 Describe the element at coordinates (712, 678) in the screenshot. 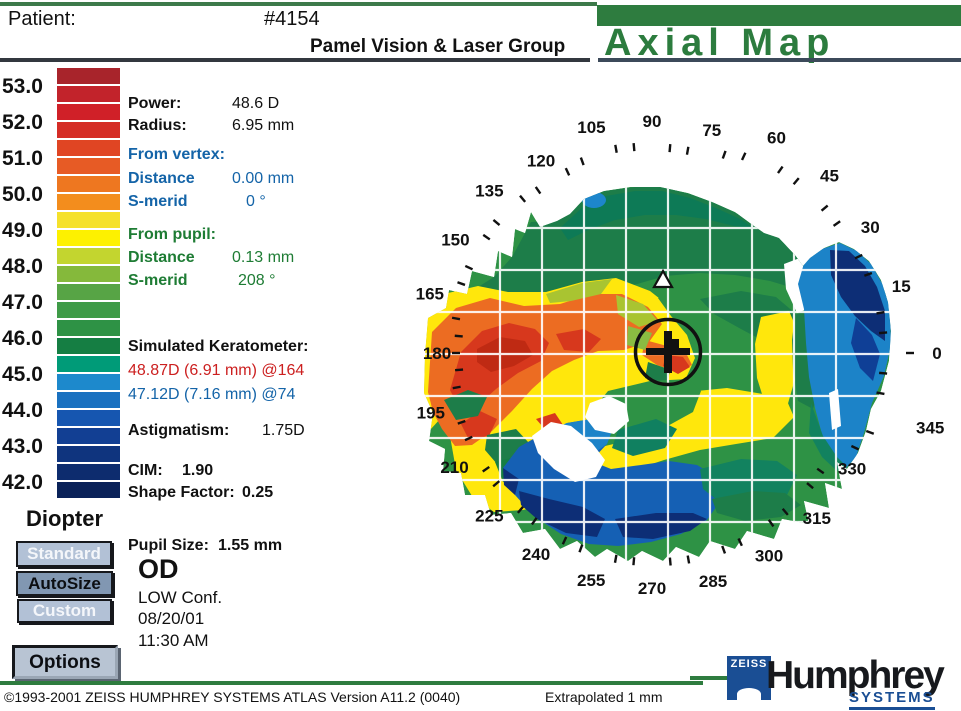

I see `logo-dash` at that location.